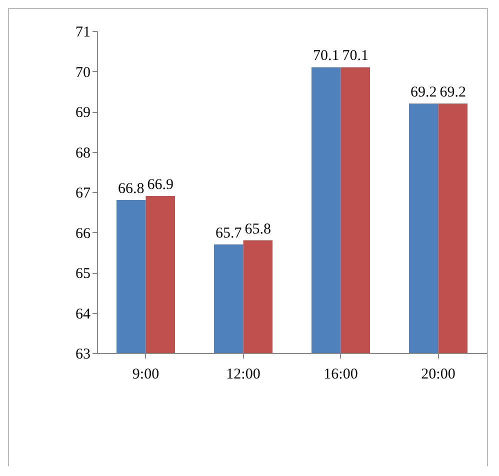 The image size is (499, 476). I want to click on x-tick-label: 20:00, so click(438, 374).